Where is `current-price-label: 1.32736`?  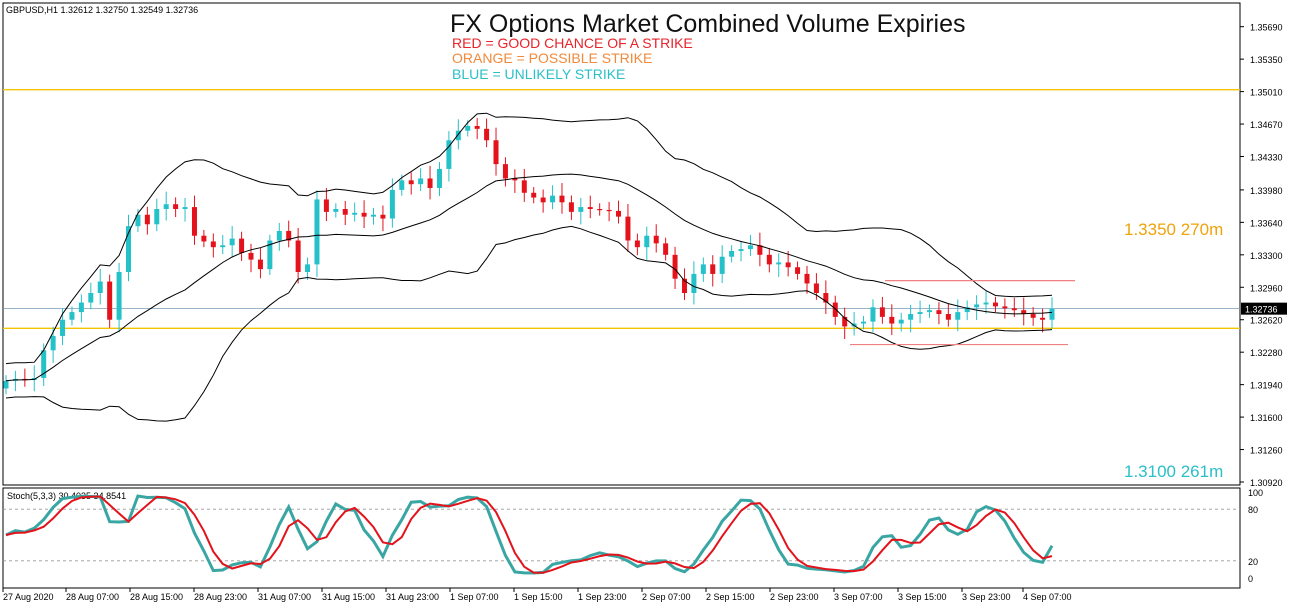
current-price-label: 1.32736 is located at coordinates (1261, 310).